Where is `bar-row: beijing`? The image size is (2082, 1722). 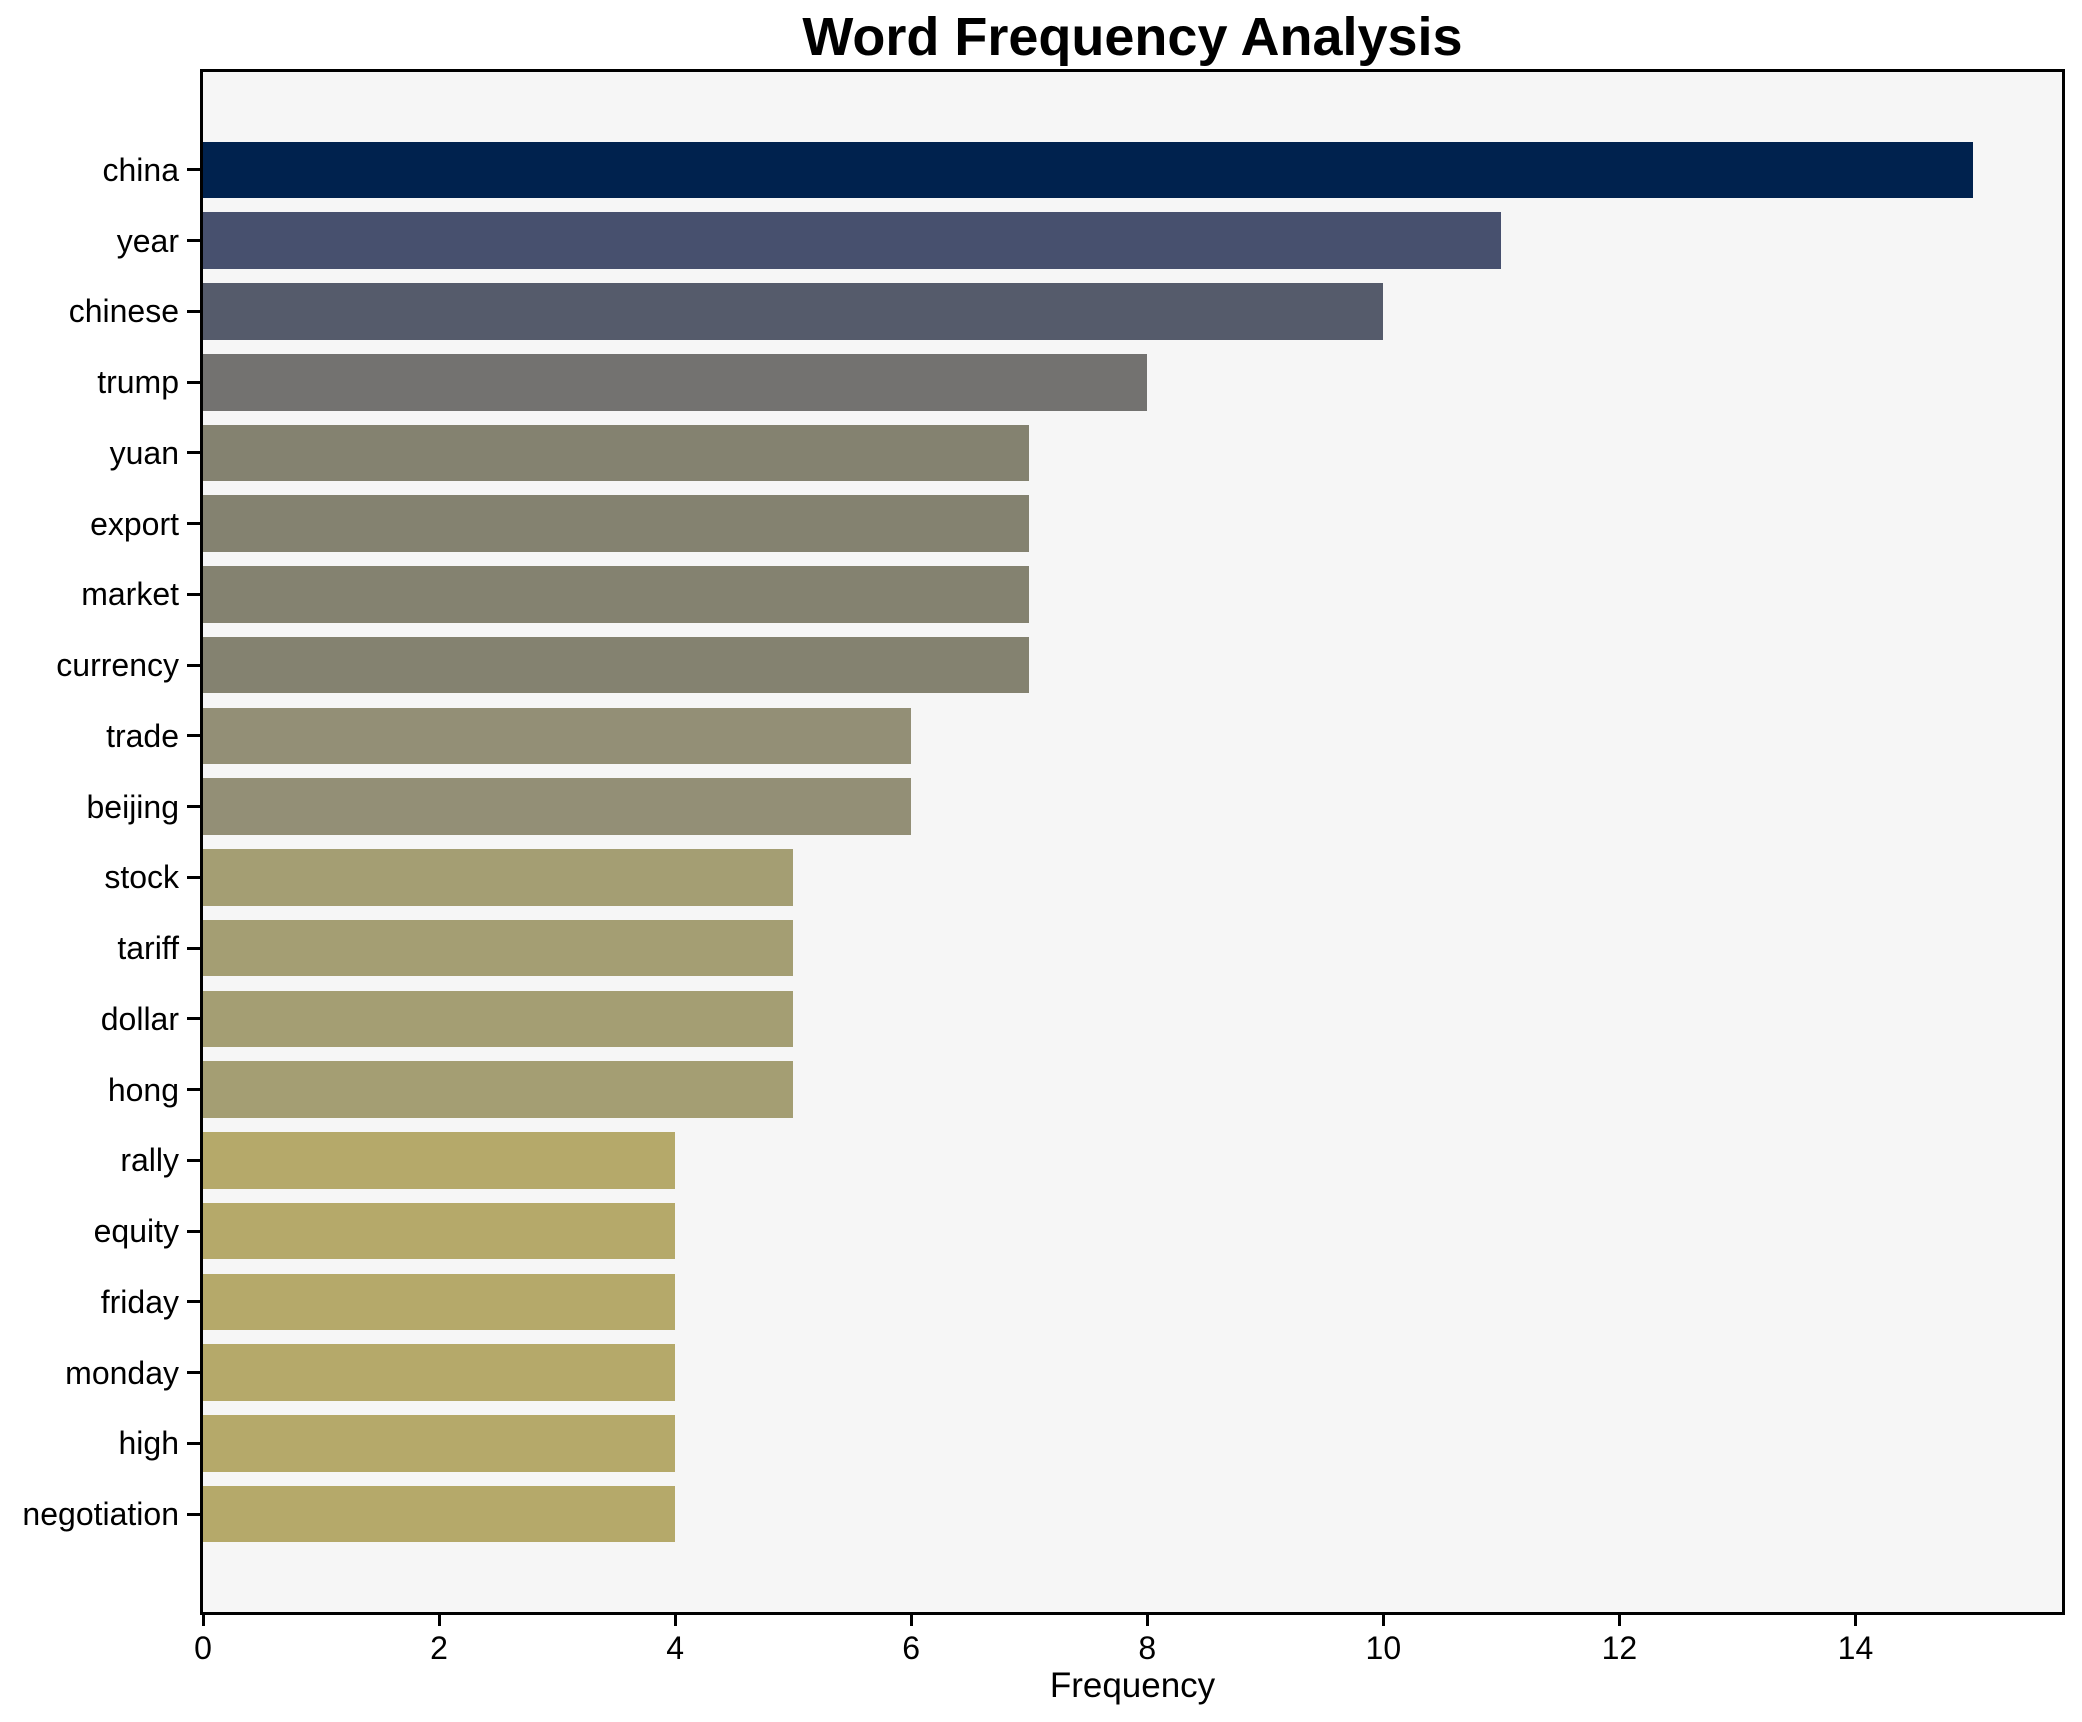
bar-row: beijing is located at coordinates (1074, 806).